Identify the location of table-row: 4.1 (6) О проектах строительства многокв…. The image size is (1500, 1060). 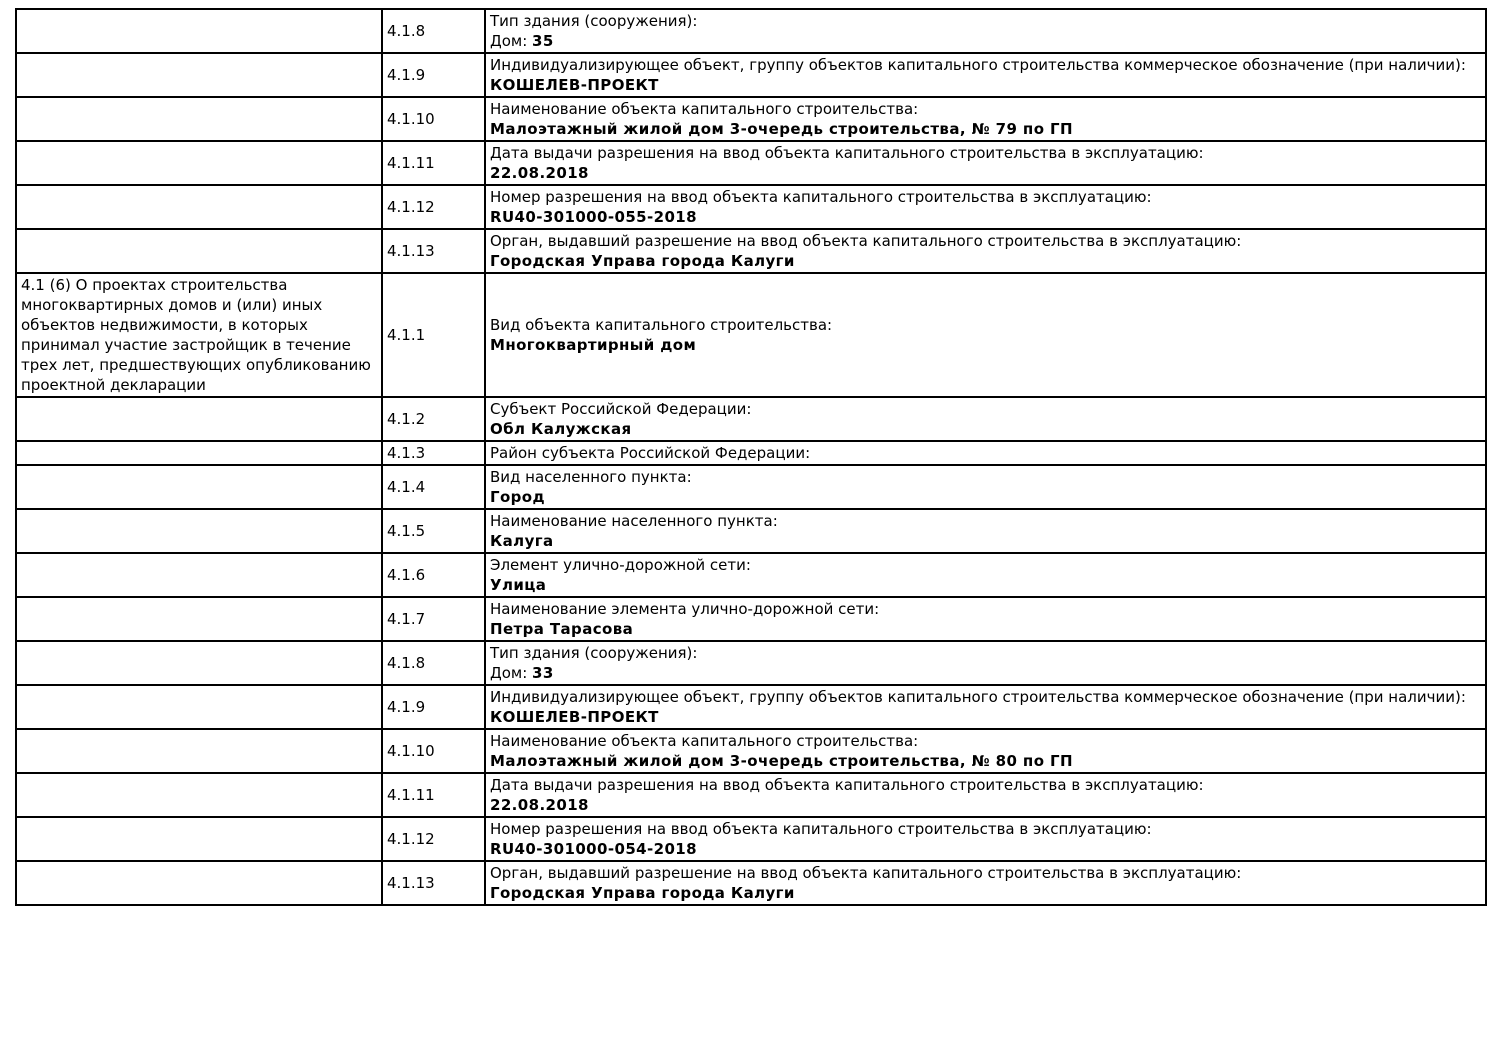
(751, 335).